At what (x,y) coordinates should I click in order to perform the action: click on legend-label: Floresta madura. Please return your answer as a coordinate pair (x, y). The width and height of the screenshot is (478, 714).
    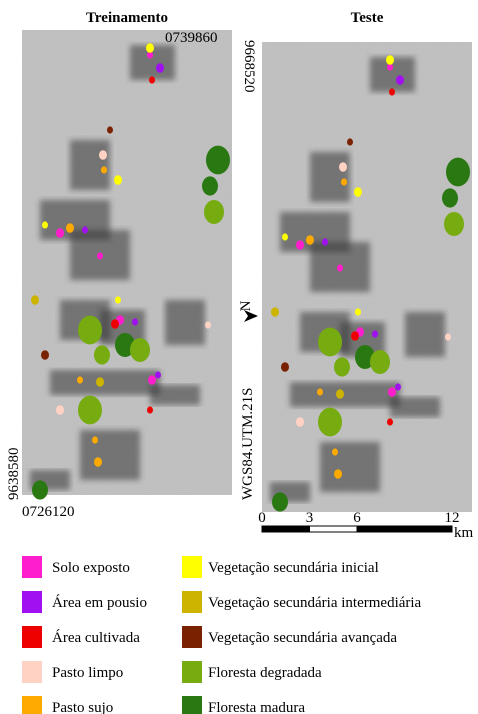
    Looking at the image, I should click on (256, 707).